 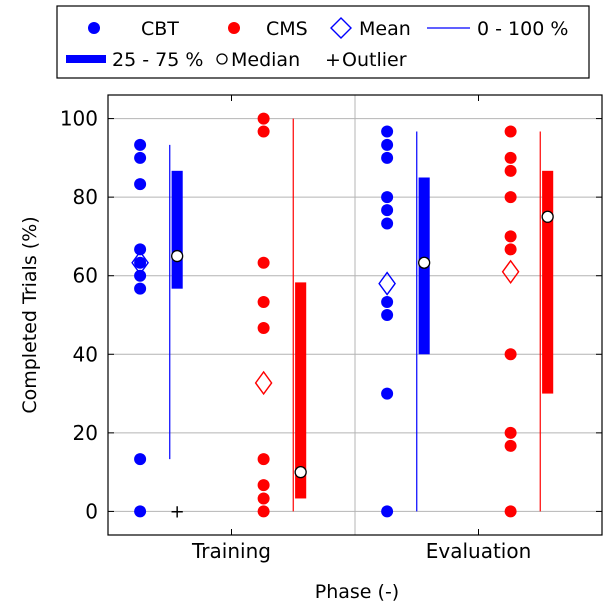 What do you see at coordinates (85, 197) in the screenshot?
I see `y-tick-label: 80` at bounding box center [85, 197].